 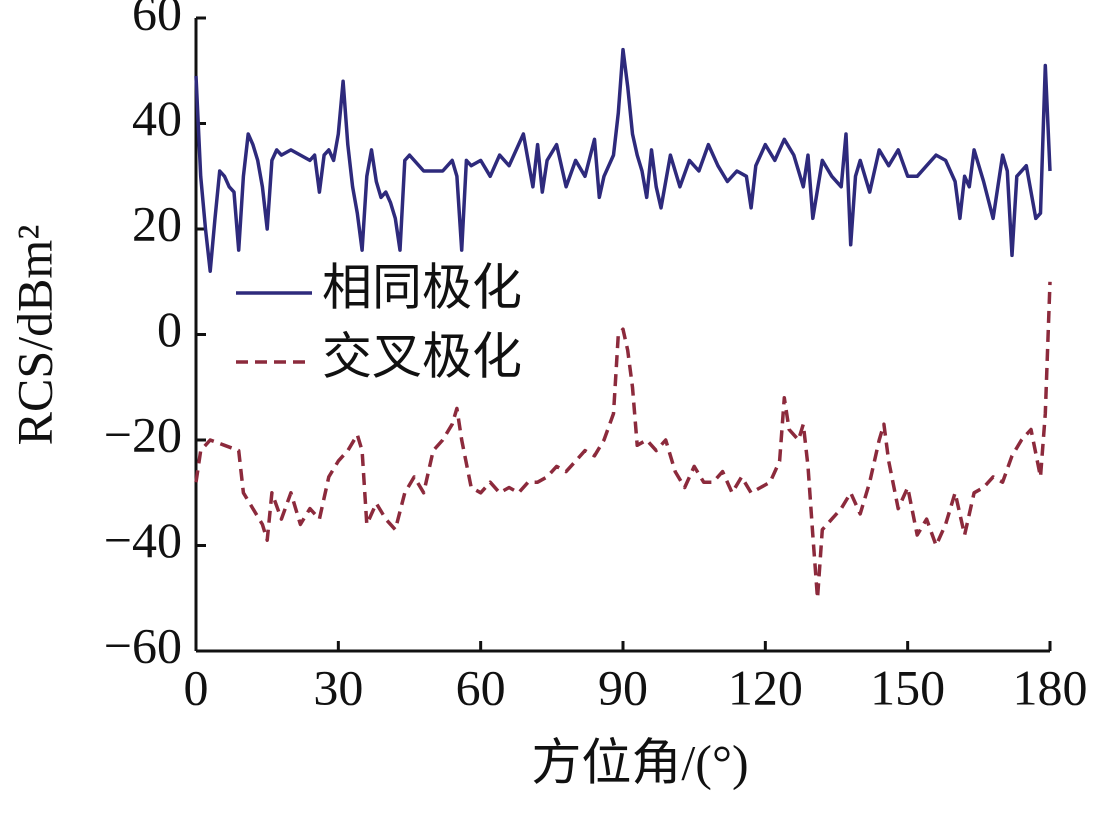 What do you see at coordinates (338, 687) in the screenshot?
I see `x-tick-label: 30` at bounding box center [338, 687].